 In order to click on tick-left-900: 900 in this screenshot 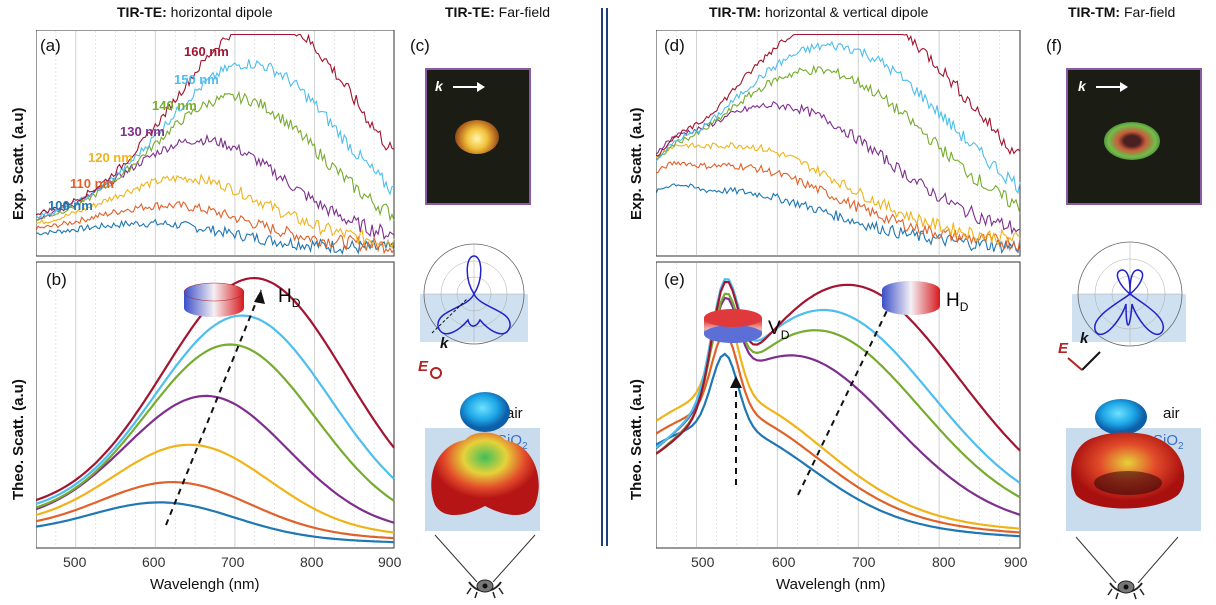, I will do `click(390, 562)`.